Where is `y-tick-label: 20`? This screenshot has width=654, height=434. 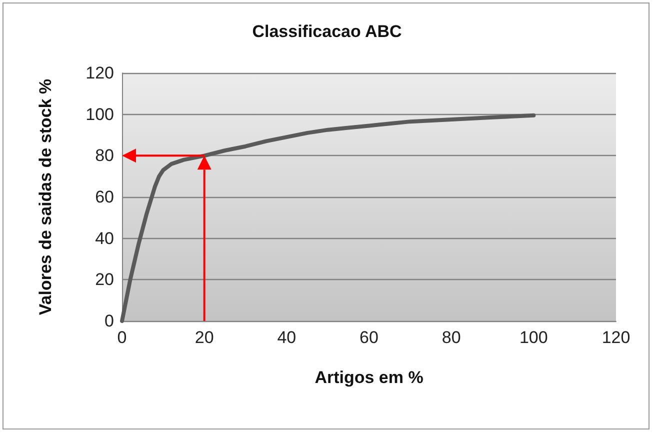 y-tick-label: 20 is located at coordinates (104, 280).